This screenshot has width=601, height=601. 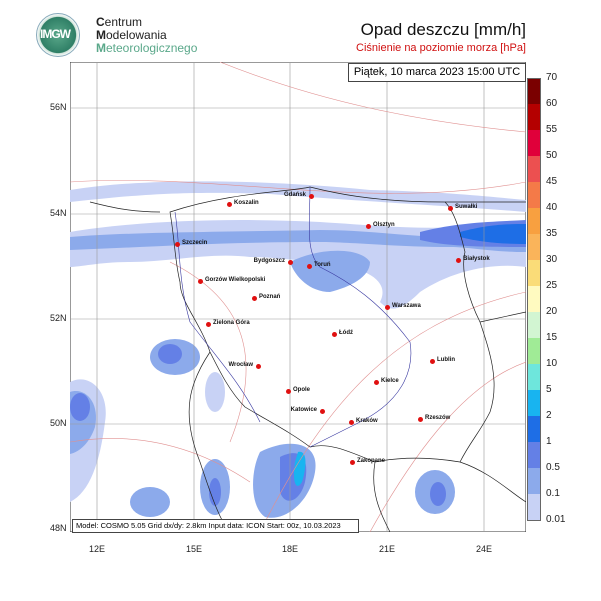 What do you see at coordinates (552, 285) in the screenshot?
I see `colorbar-label: 25` at bounding box center [552, 285].